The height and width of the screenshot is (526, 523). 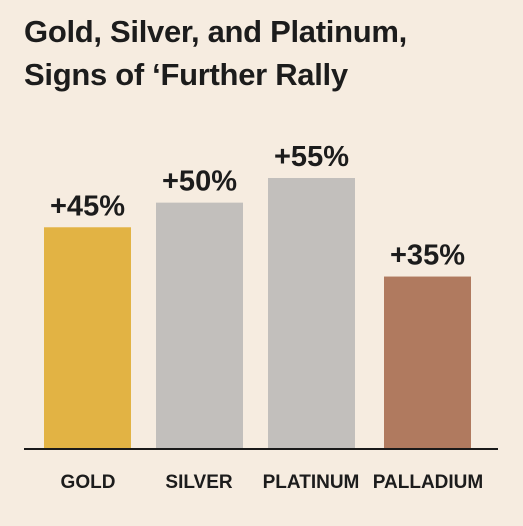 I want to click on value-label-palladium: +35%, so click(x=427, y=256).